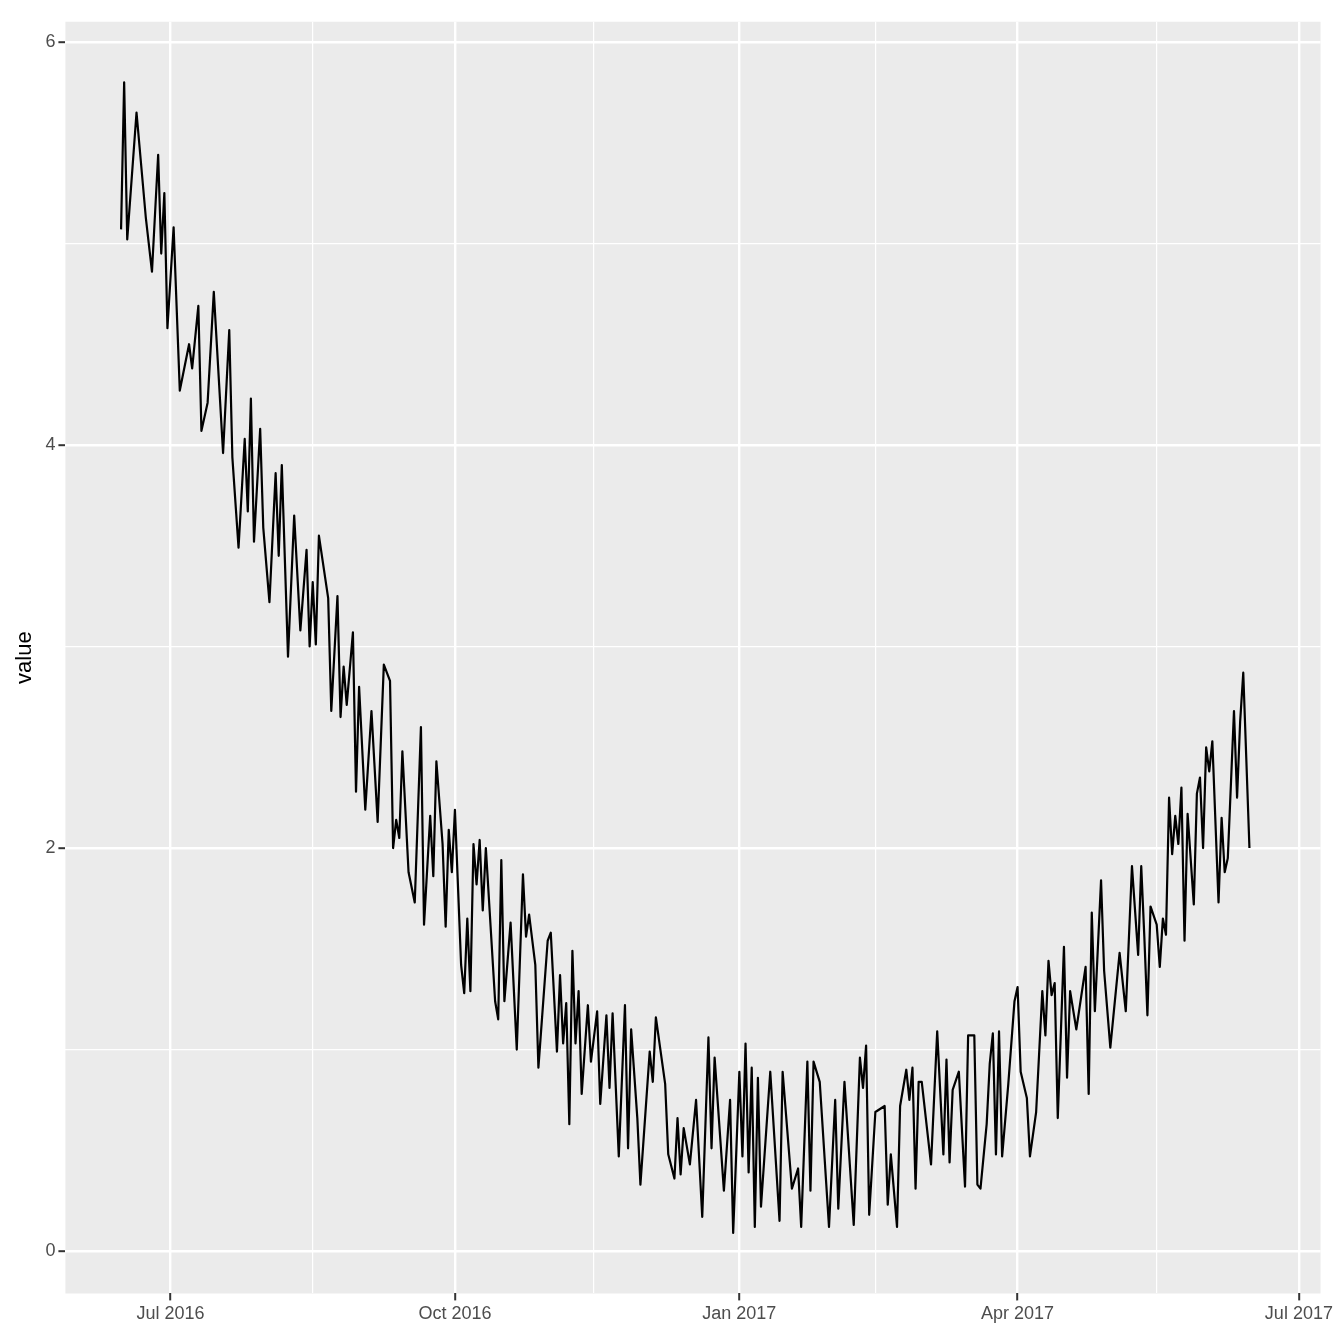 This screenshot has height=1344, width=1344. Describe the element at coordinates (1298, 1313) in the screenshot. I see `x-tick-label: Jul 2017` at that location.